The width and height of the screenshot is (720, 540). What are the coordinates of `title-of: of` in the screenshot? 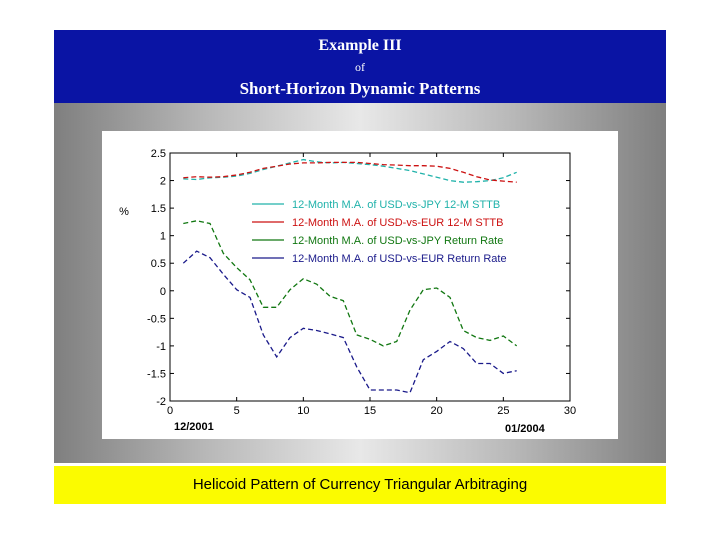 It's located at (360, 67).